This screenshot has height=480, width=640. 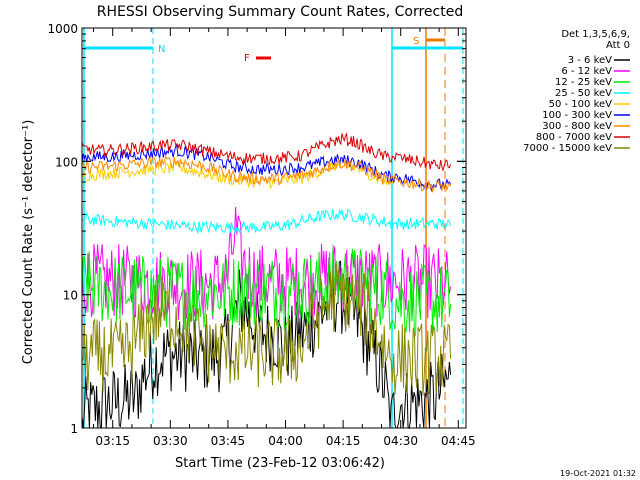 What do you see at coordinates (285, 441) in the screenshot?
I see `x-tick-label: 04:00` at bounding box center [285, 441].